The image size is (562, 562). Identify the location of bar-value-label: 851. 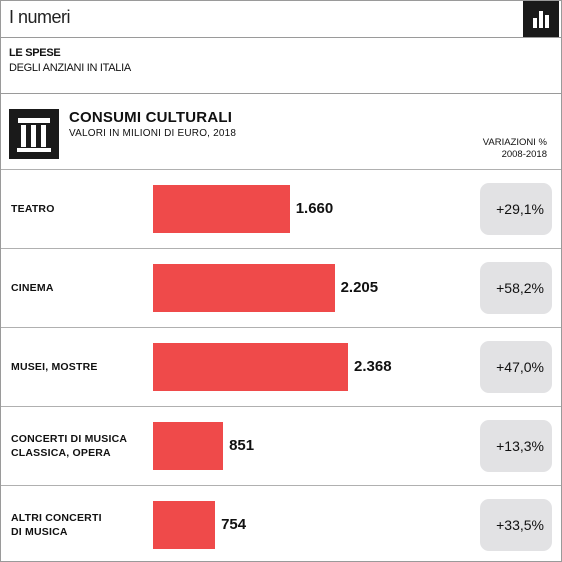
(242, 445).